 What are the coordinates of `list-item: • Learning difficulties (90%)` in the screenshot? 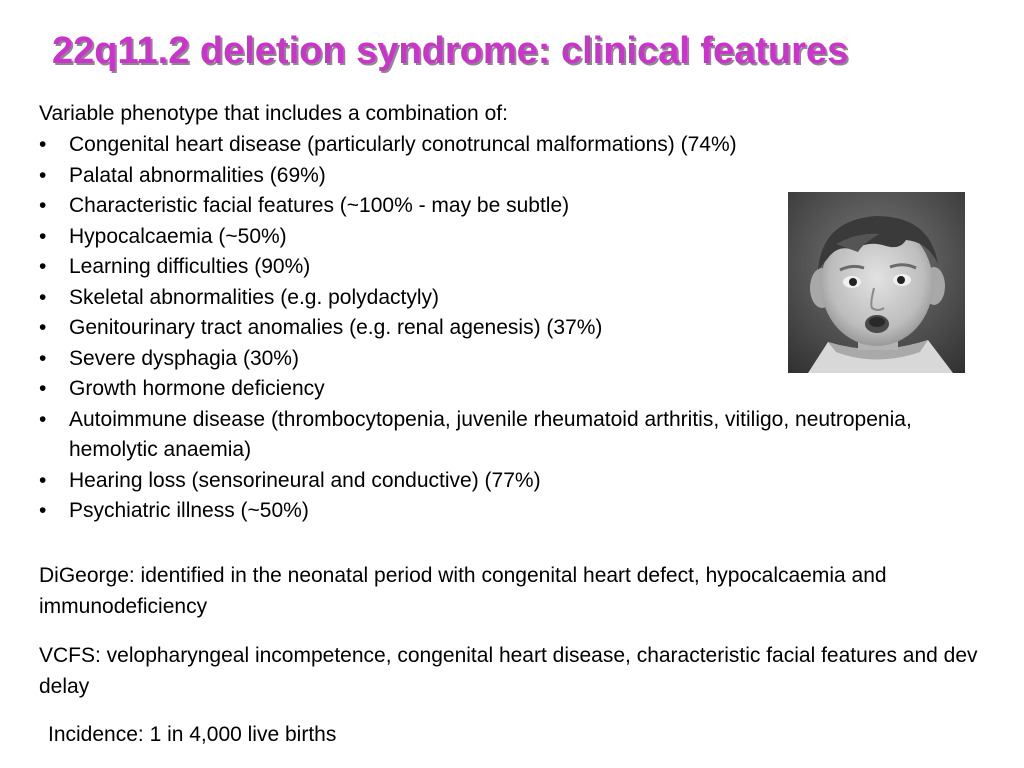 It's located at (511, 267).